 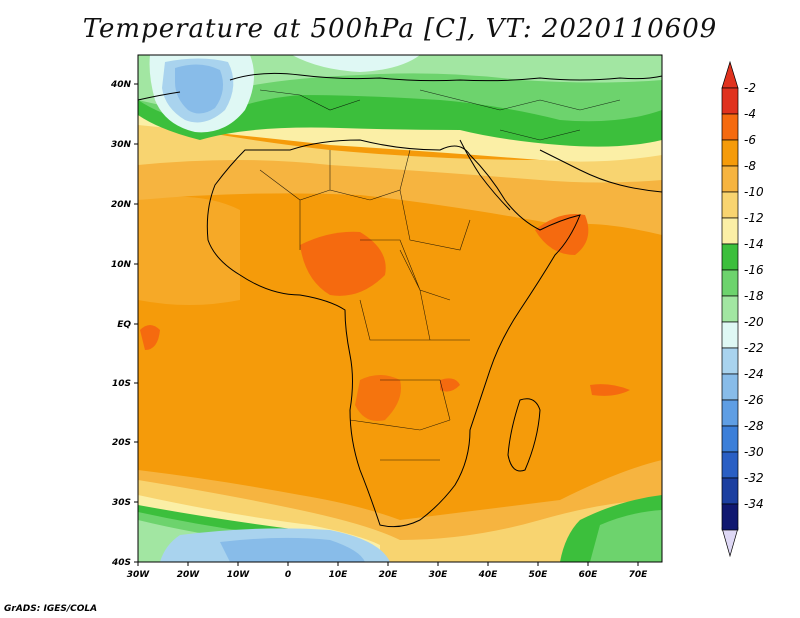 I want to click on lat-label: 40S, so click(x=121, y=563).